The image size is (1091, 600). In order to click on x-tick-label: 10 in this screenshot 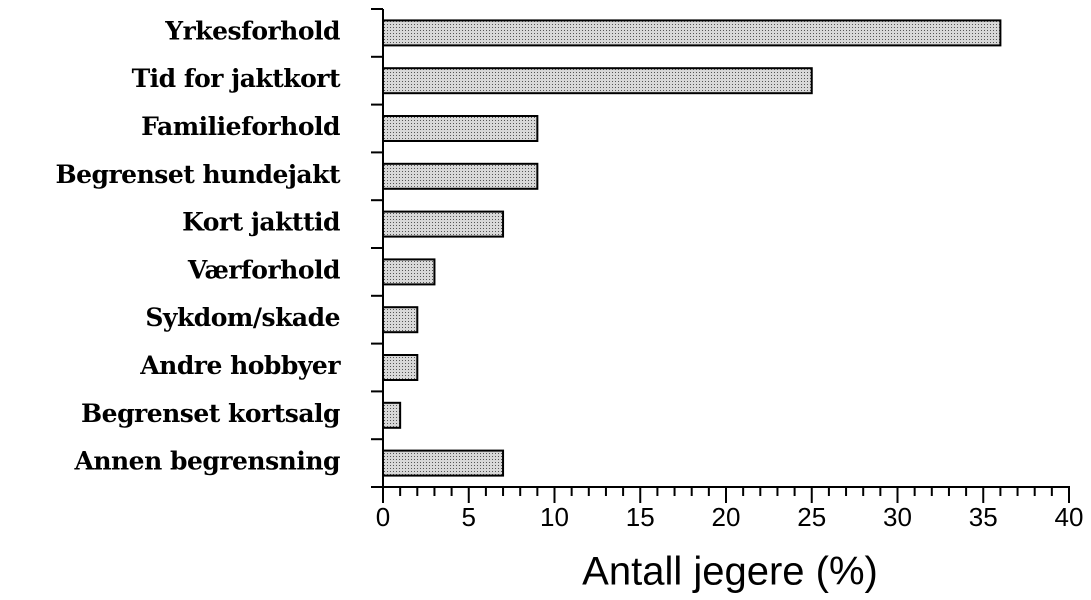, I will do `click(554, 517)`.